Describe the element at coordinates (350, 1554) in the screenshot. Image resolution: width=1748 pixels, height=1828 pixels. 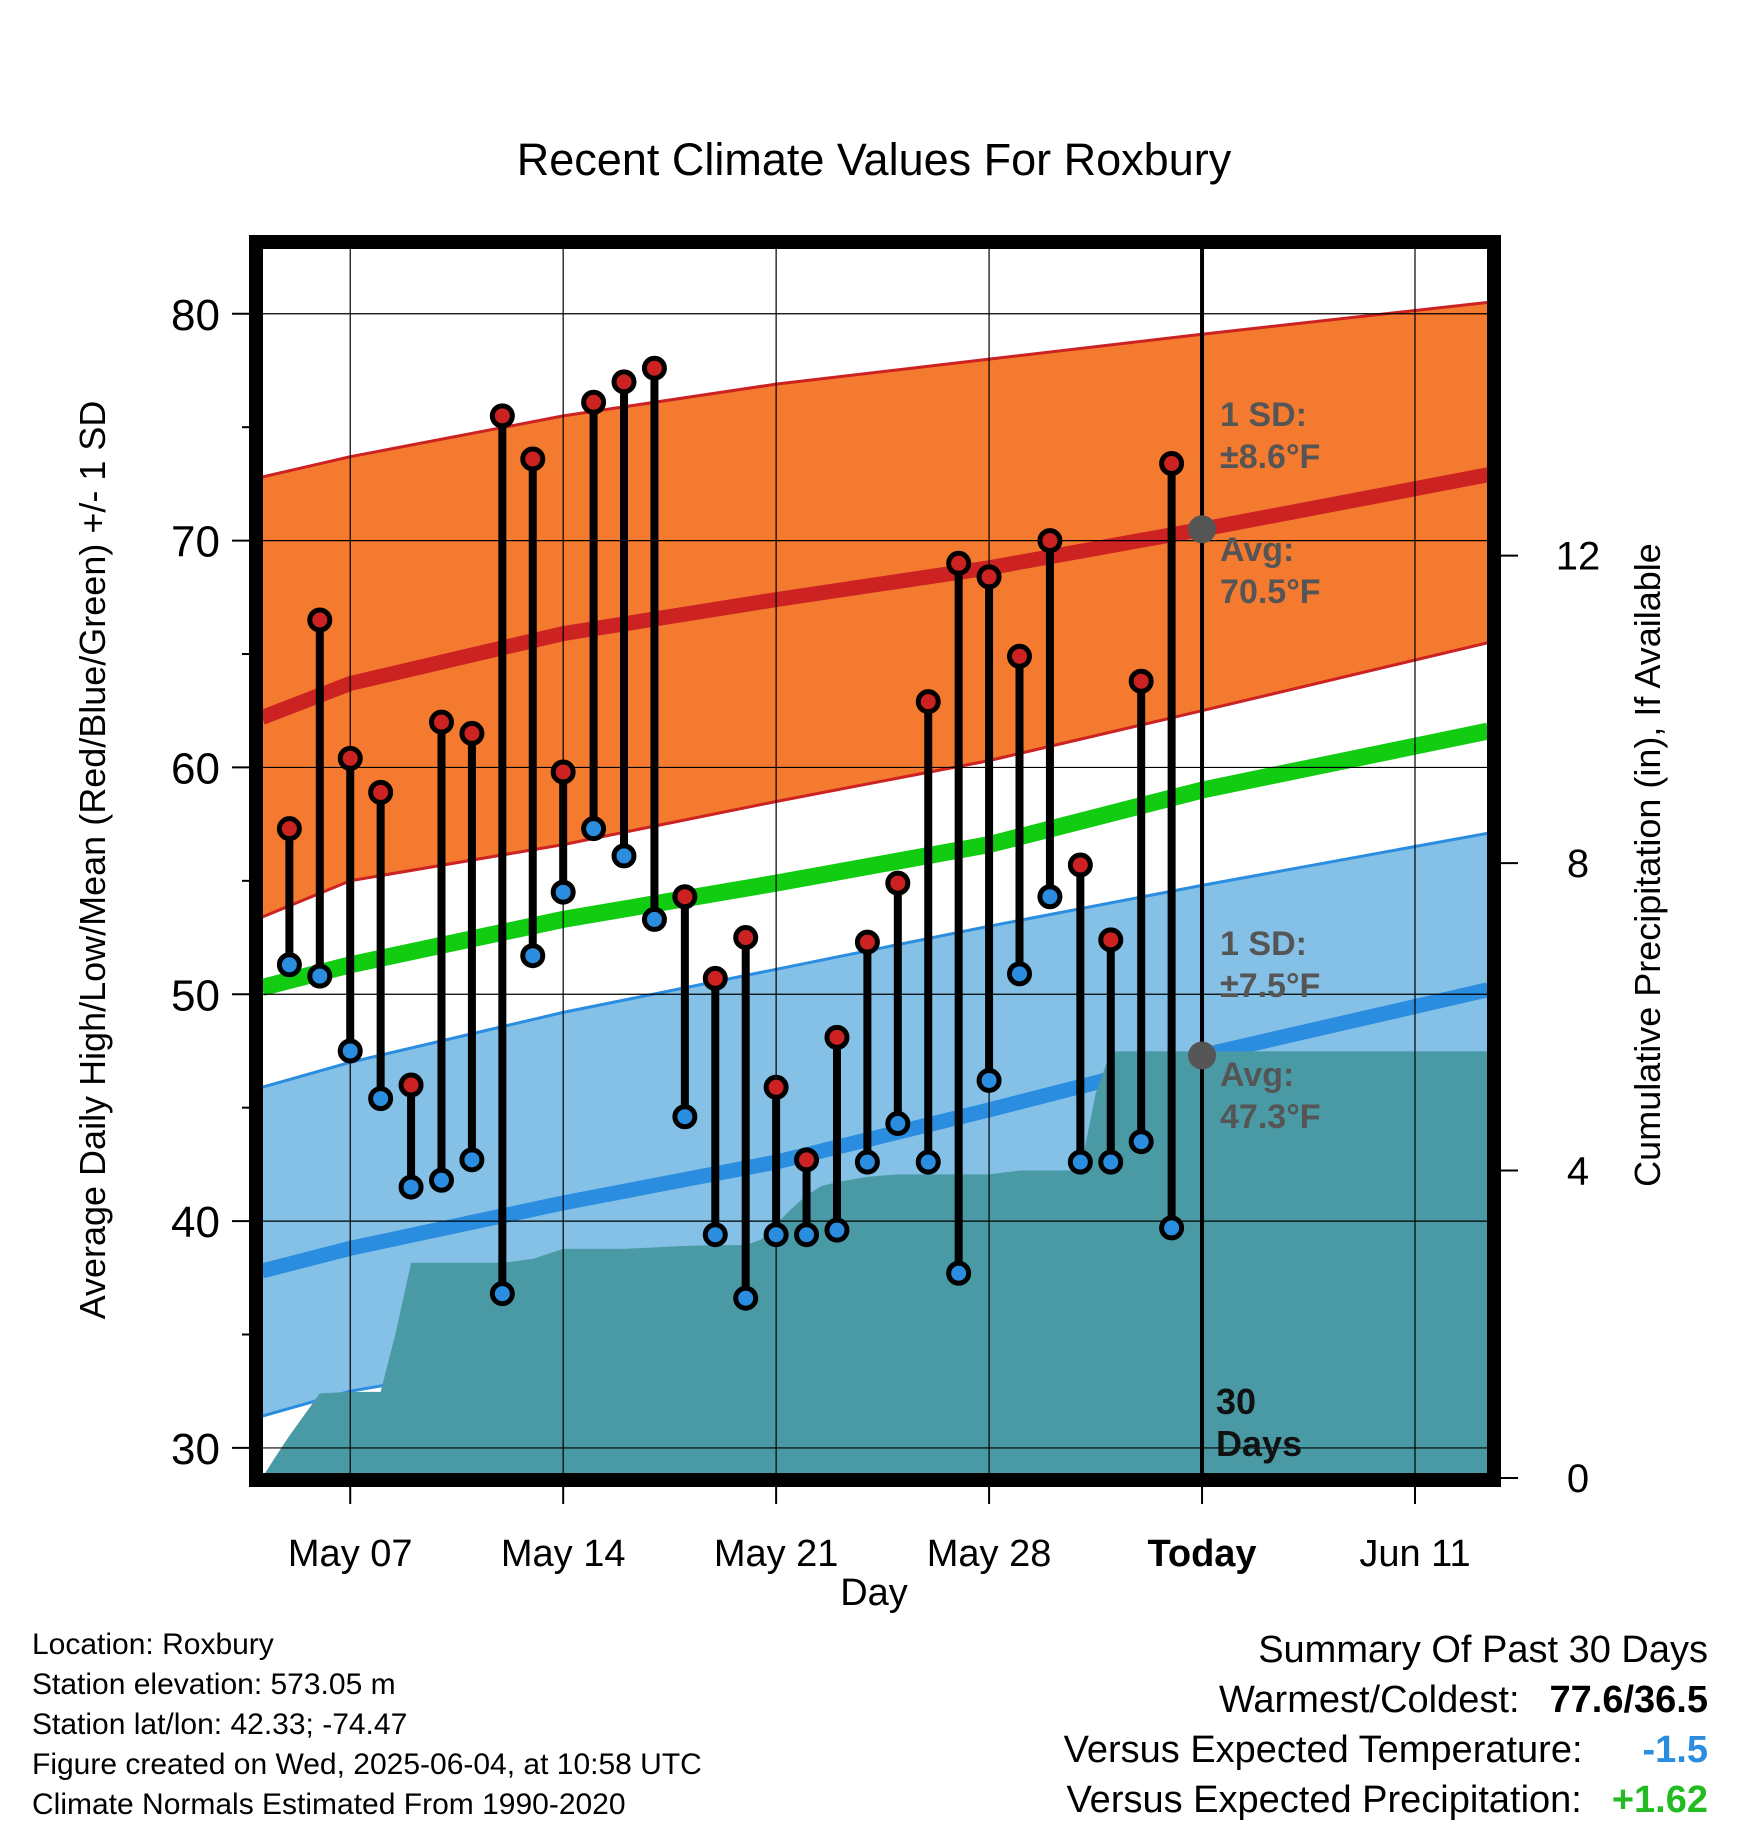
I see `x-tick-label: May 07` at that location.